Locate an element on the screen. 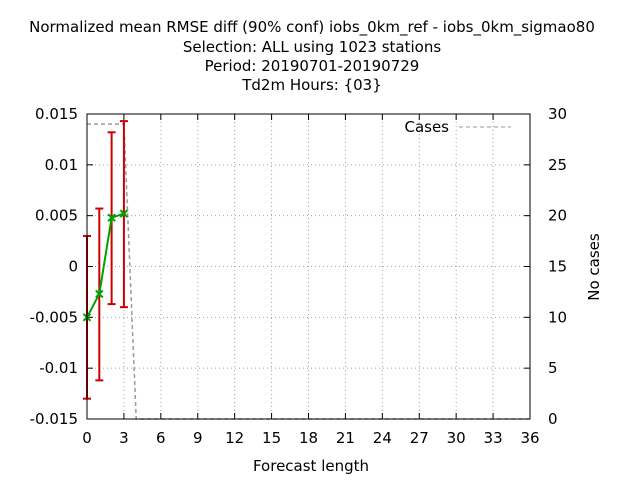 The image size is (640, 480). y-tick-label: 0.015 is located at coordinates (56, 114).